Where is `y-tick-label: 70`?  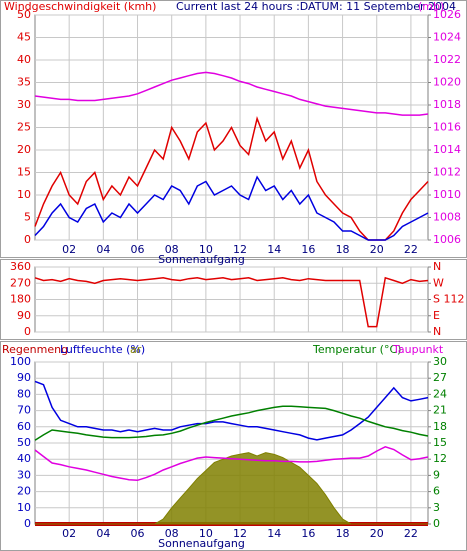
y-tick-label: 70 is located at coordinates (24, 410).